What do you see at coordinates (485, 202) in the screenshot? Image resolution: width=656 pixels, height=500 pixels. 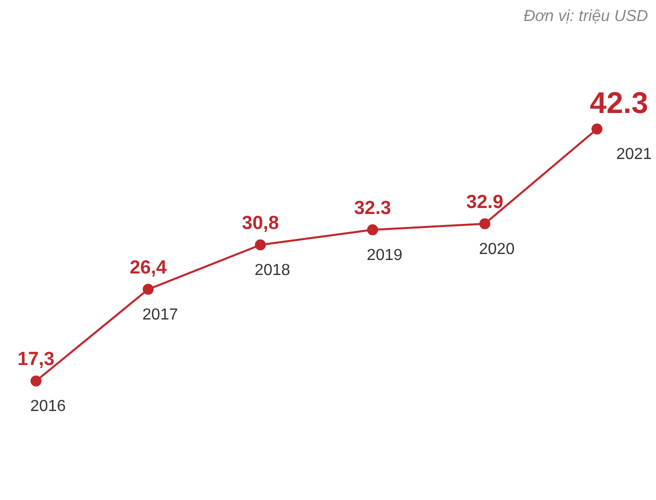 I see `data-label: 32.9` at bounding box center [485, 202].